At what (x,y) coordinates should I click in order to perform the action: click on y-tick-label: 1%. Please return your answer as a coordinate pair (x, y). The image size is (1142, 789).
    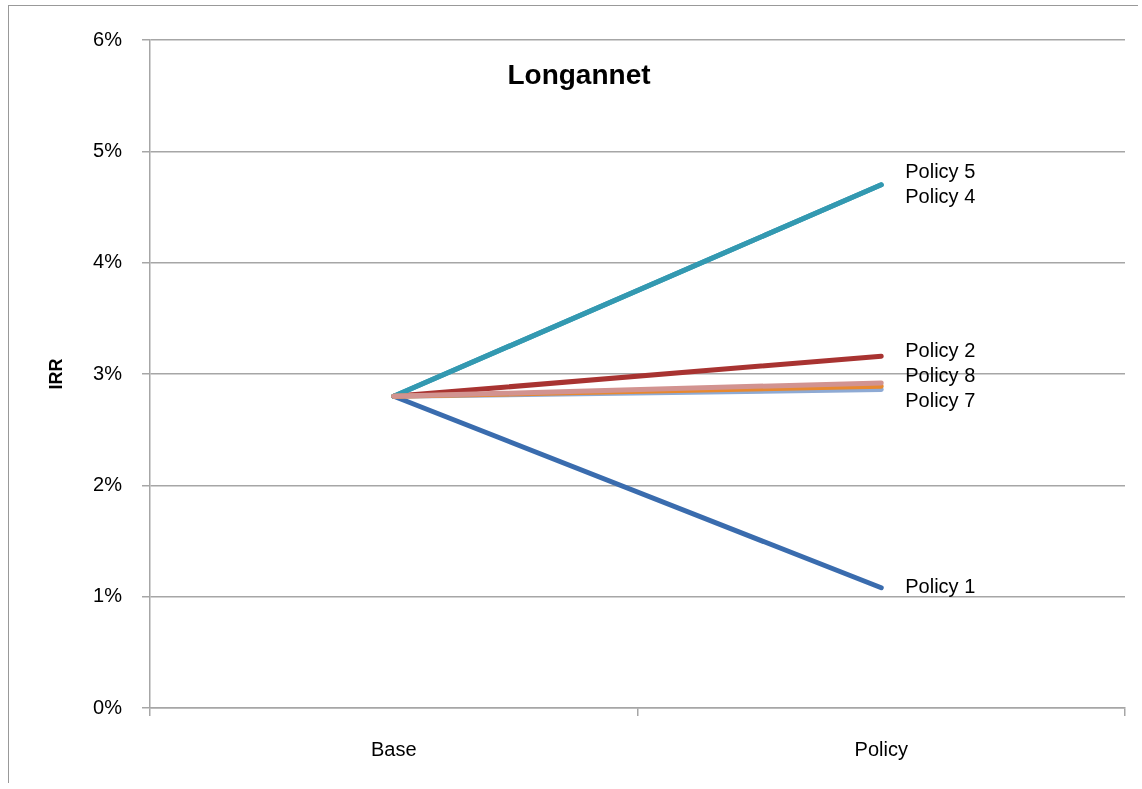
    Looking at the image, I should click on (108, 595).